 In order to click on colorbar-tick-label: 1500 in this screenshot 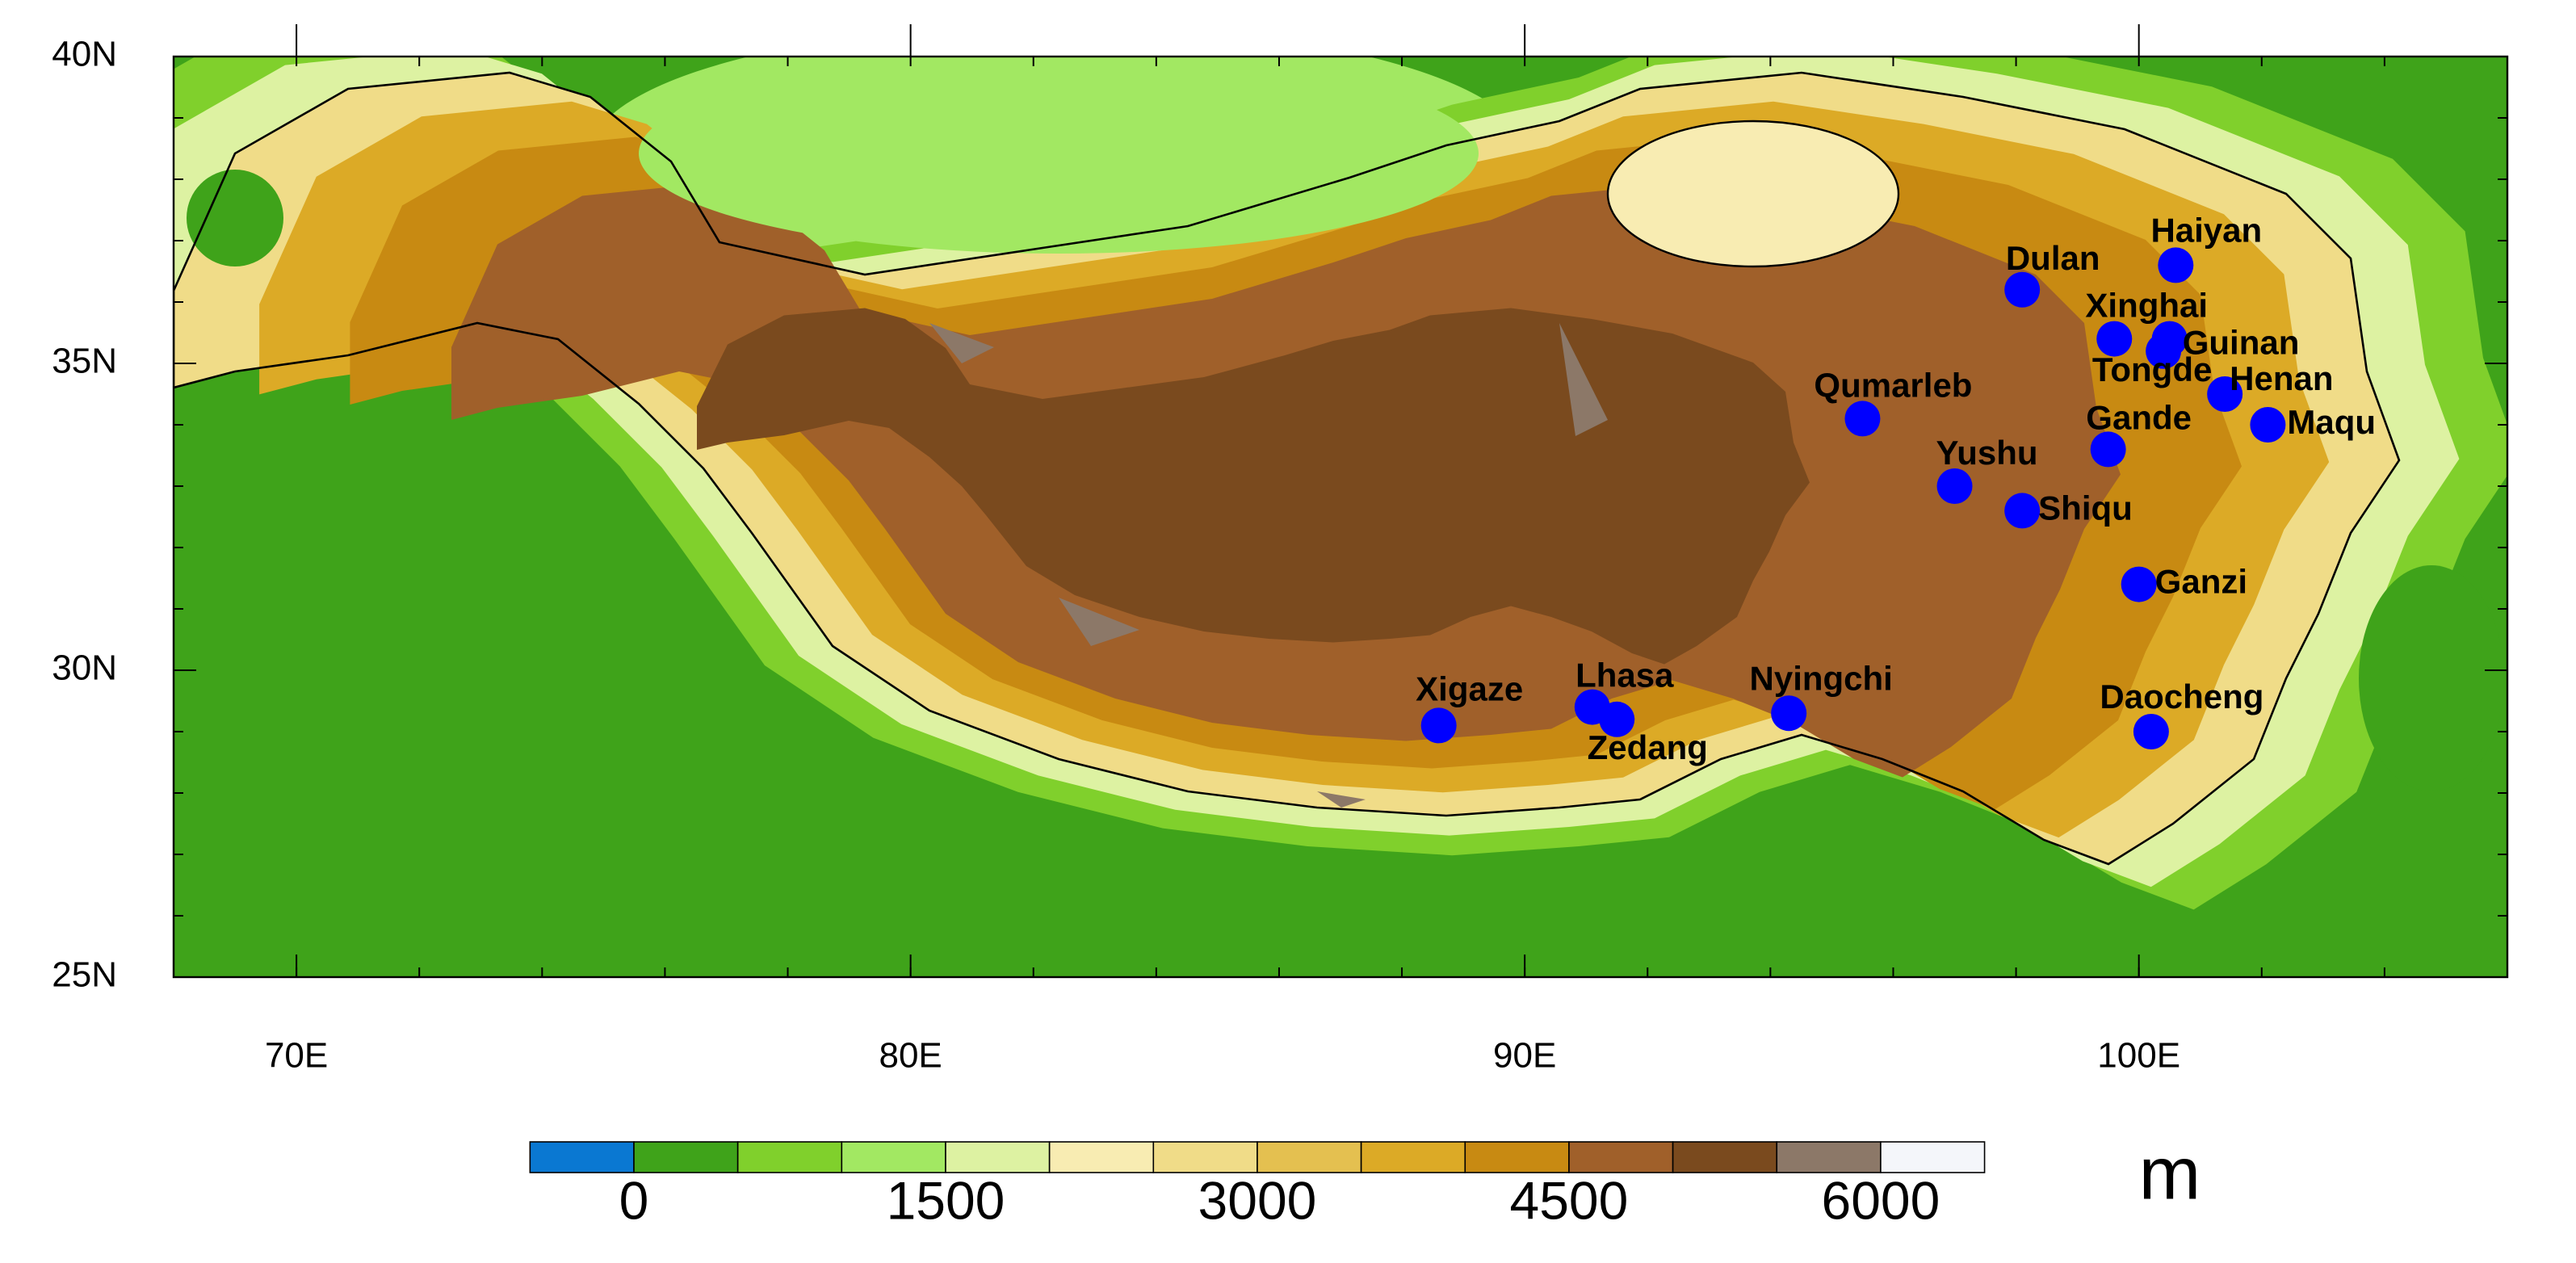, I will do `click(946, 1200)`.